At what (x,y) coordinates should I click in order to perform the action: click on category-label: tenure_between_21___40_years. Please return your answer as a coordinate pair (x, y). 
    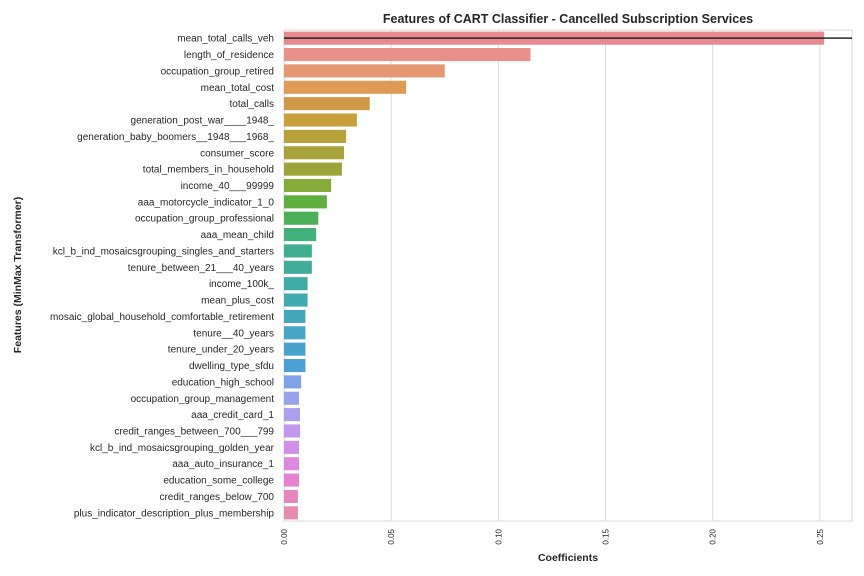
    Looking at the image, I should click on (201, 268).